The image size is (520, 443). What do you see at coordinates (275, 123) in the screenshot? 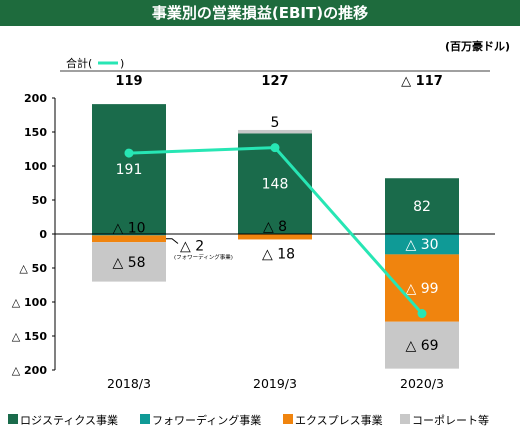
I see `data-label-4-2: 5` at bounding box center [275, 123].